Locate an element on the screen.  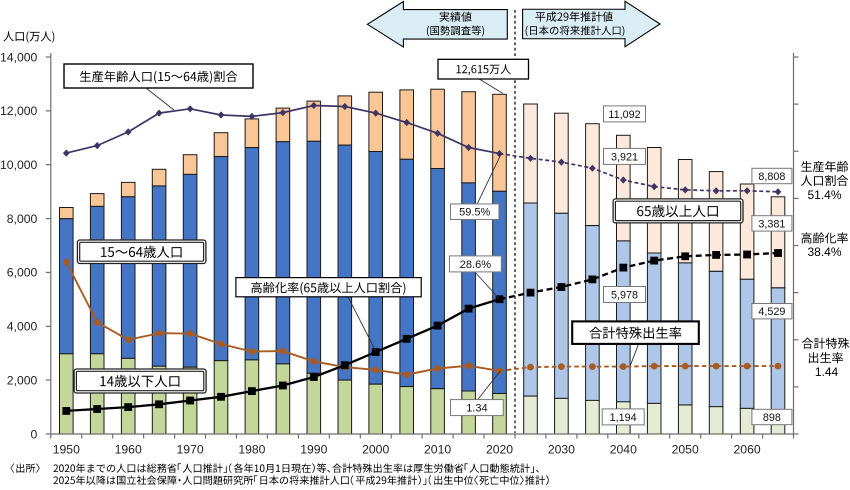
svg-text: 6,000 is located at coordinates (22, 273).